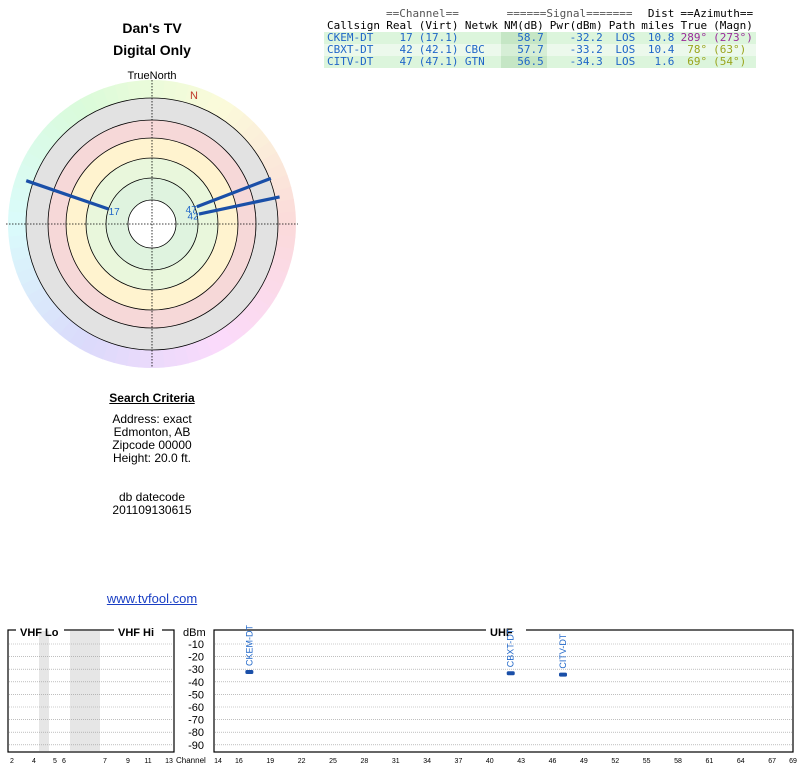 The height and width of the screenshot is (768, 800). Describe the element at coordinates (194, 96) in the screenshot. I see `north-marker: N` at that location.